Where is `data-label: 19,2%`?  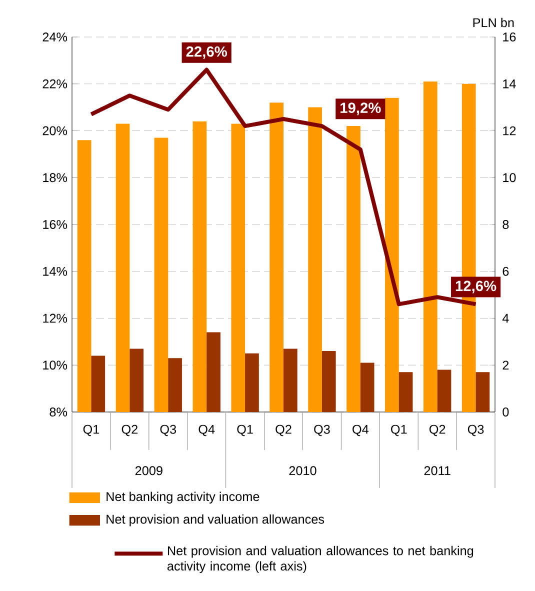 data-label: 19,2% is located at coordinates (360, 109).